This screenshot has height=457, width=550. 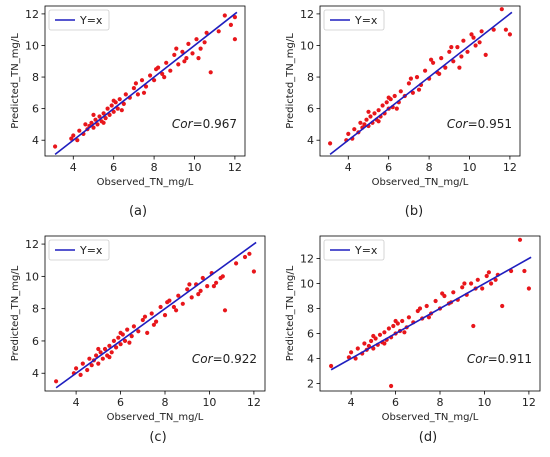 I want to click on panel-caption: (d), so click(x=428, y=437).